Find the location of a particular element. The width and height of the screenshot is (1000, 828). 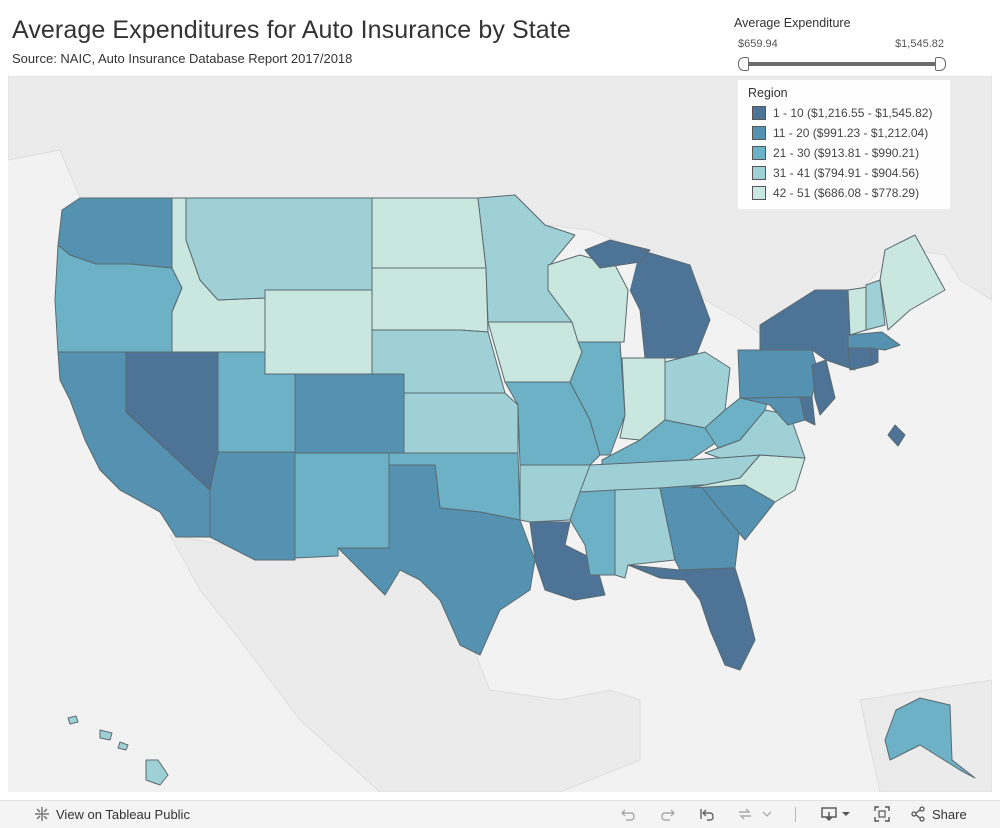

undo-icon is located at coordinates (628, 815).